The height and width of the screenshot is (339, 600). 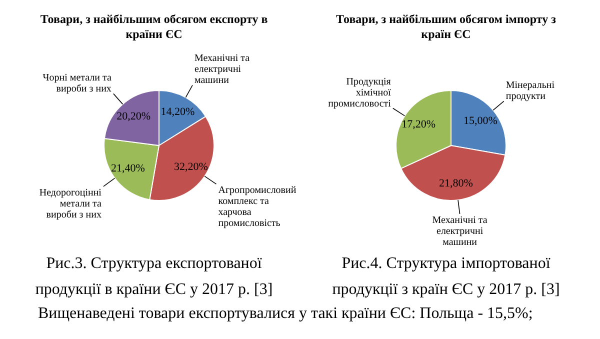 What do you see at coordinates (446, 26) in the screenshot?
I see `chart-title: Товари, з найбільшим обсягом імпорту з країн ЄС` at bounding box center [446, 26].